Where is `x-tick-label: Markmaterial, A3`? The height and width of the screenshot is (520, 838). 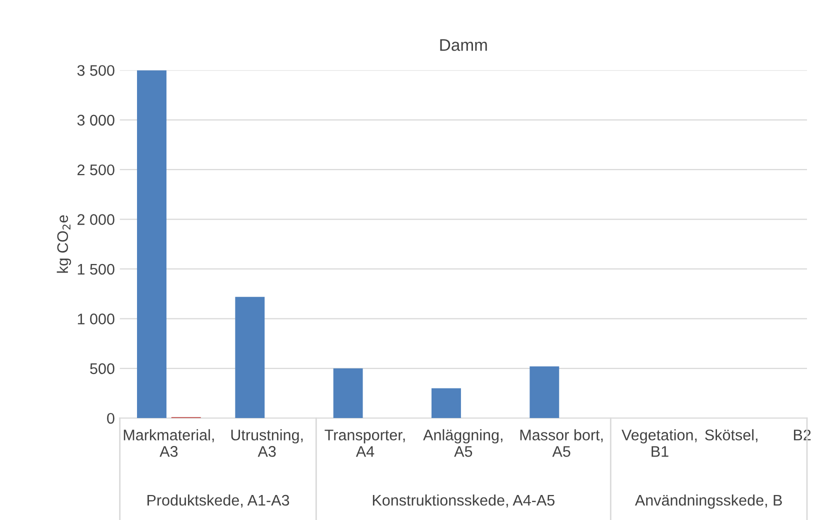 x-tick-label: Markmaterial, A3 is located at coordinates (169, 443).